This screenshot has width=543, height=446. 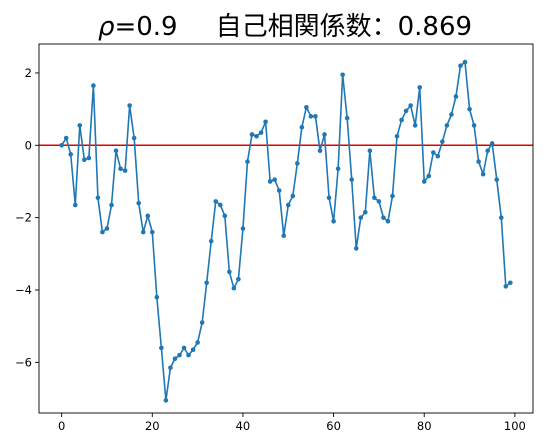 I want to click on x-tick-label: 0, so click(x=61, y=426).